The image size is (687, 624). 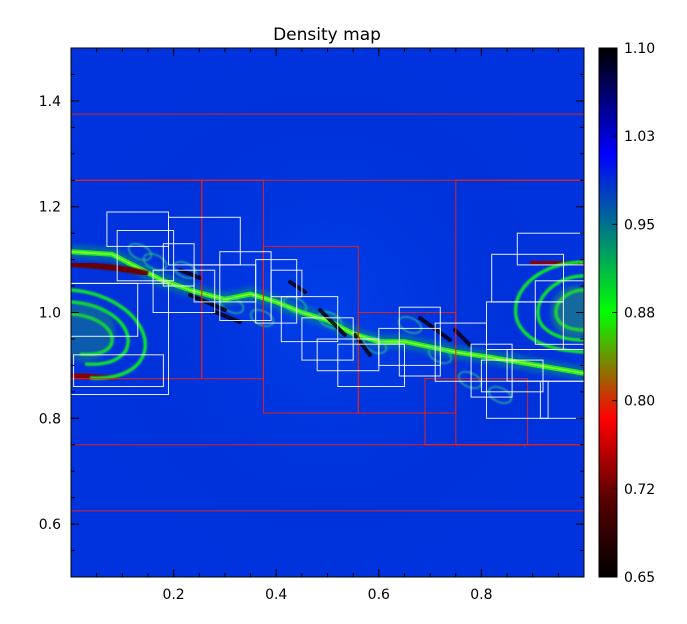 I want to click on x-tick-label: 0.6, so click(x=379, y=595).